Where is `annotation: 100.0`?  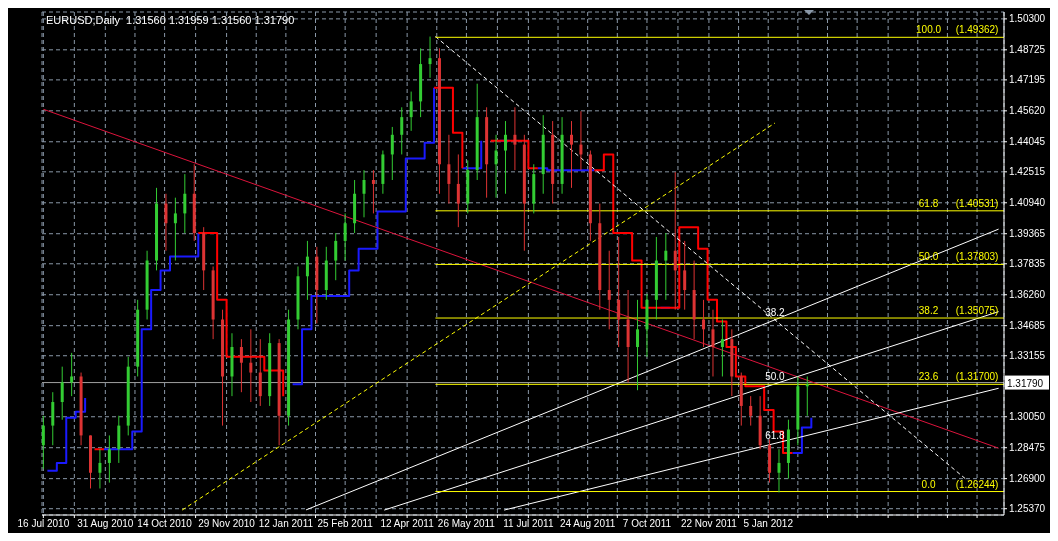
annotation: 100.0 is located at coordinates (929, 30).